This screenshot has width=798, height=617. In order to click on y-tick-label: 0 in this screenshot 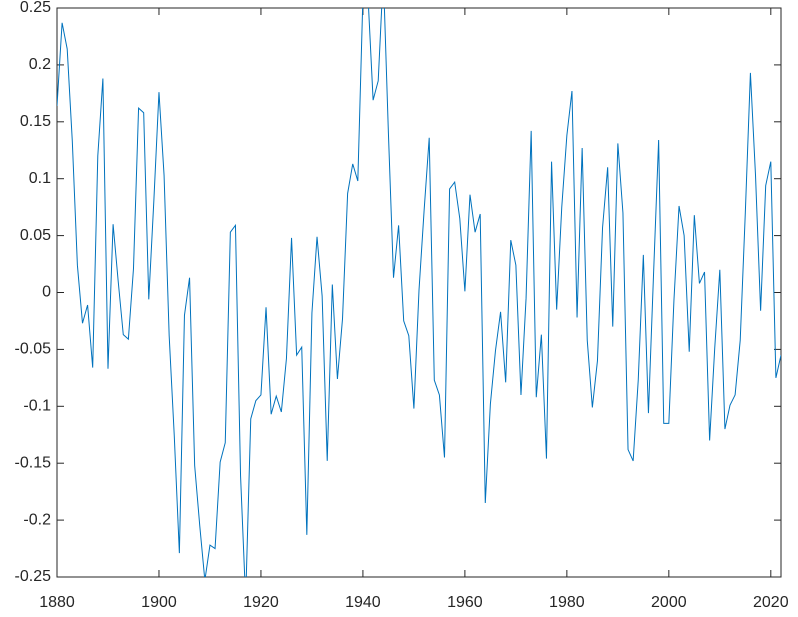, I will do `click(46, 292)`.